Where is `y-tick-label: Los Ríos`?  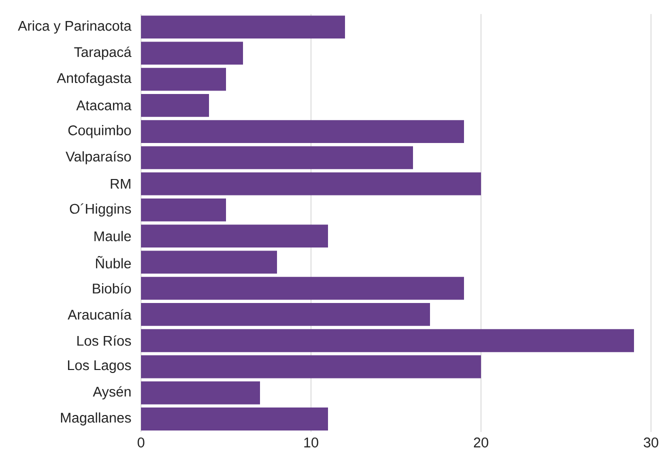 y-tick-label: Los Ríos is located at coordinates (104, 340).